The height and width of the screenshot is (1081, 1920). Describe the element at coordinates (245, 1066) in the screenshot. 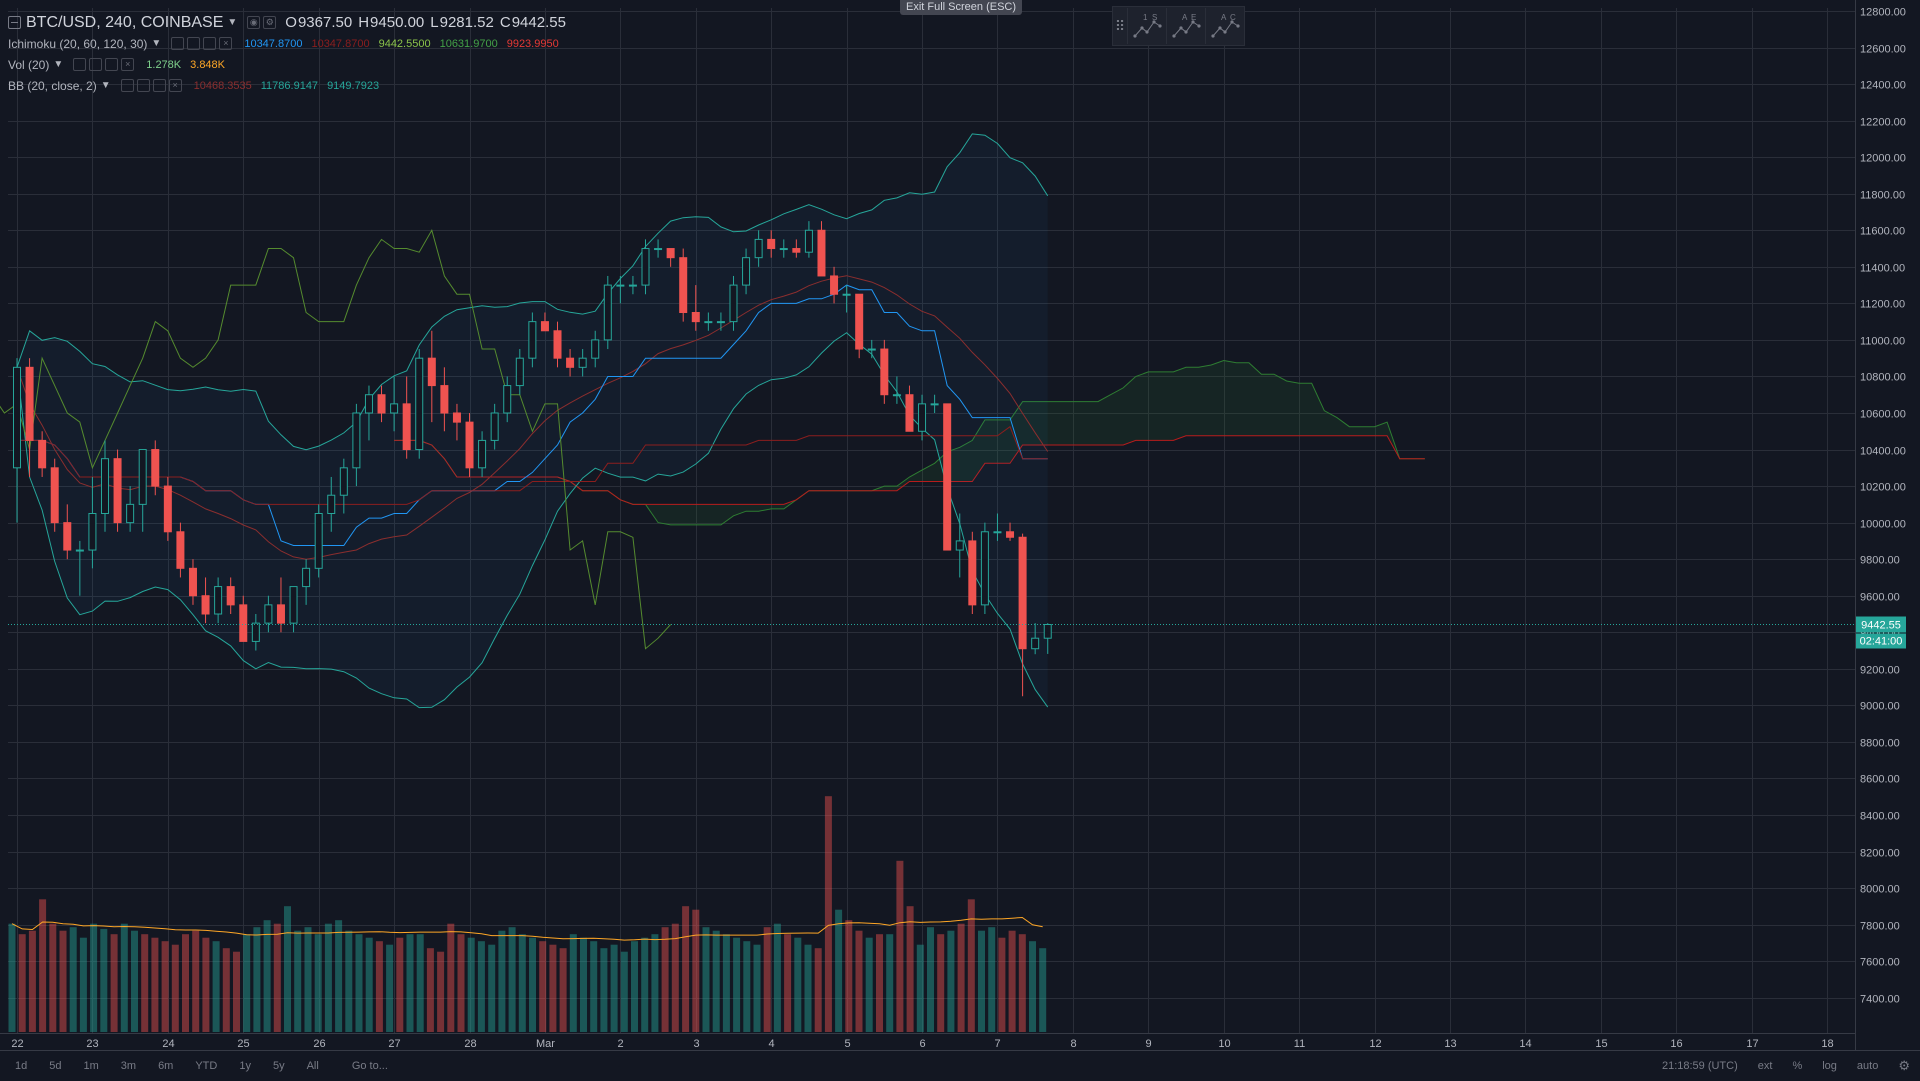

I see `range-button-1y: 1y` at that location.